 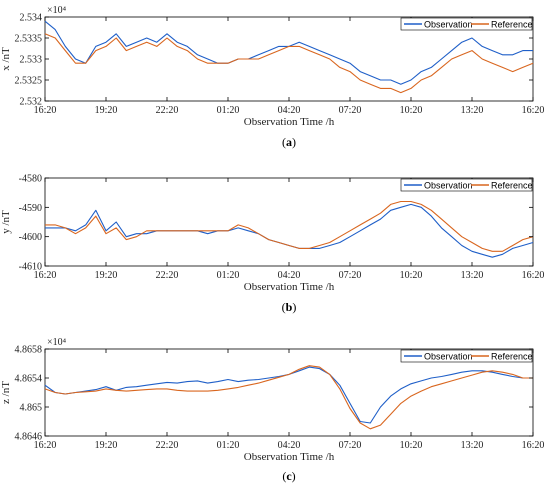 What do you see at coordinates (29, 379) in the screenshot?
I see `y-tick-label: 4.8654` at bounding box center [29, 379].